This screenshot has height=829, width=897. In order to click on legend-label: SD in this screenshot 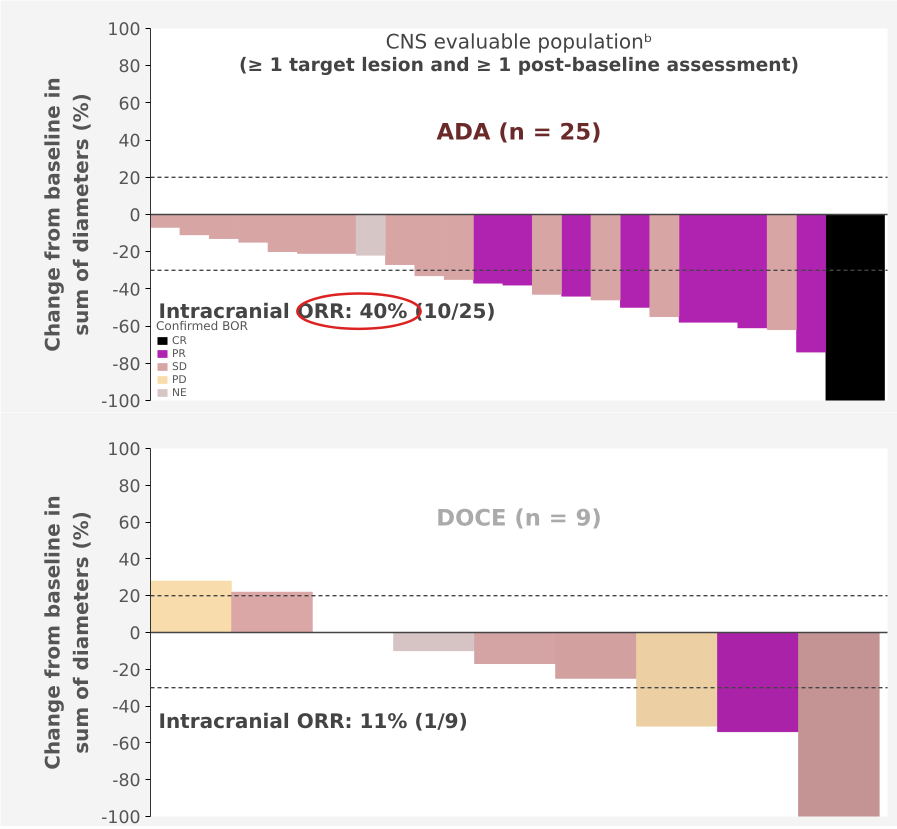, I will do `click(180, 366)`.